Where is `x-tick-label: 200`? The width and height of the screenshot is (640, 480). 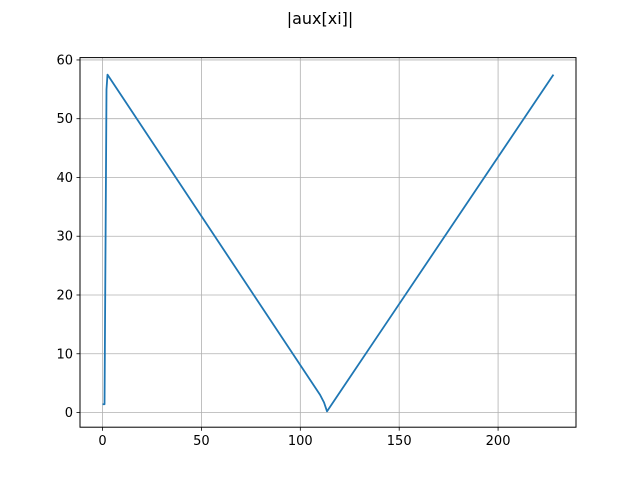
x-tick-label: 200 is located at coordinates (498, 441).